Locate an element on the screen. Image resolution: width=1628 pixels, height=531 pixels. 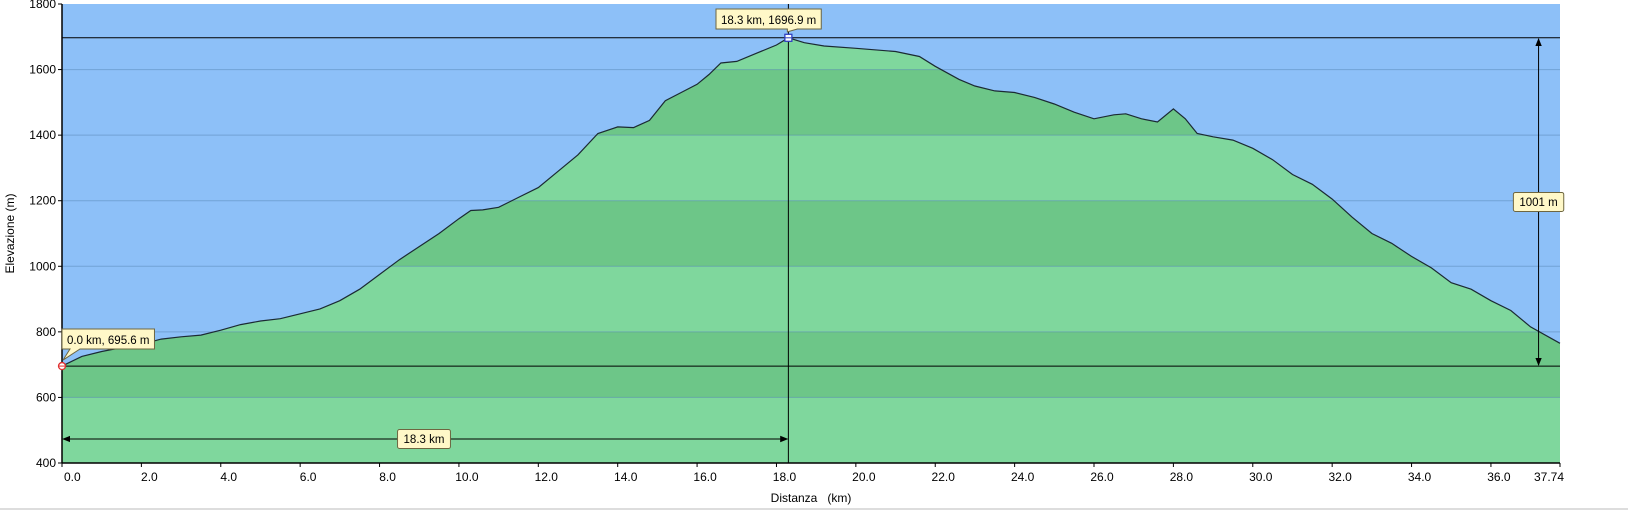
y-tick-label: 1400 is located at coordinates (42, 135).